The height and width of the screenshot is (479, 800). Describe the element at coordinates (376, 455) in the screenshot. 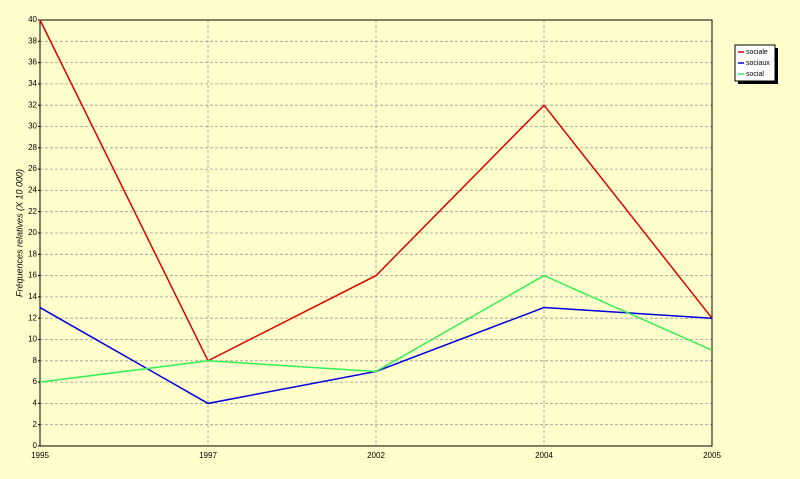

I see `x-tick-label: 2002` at that location.